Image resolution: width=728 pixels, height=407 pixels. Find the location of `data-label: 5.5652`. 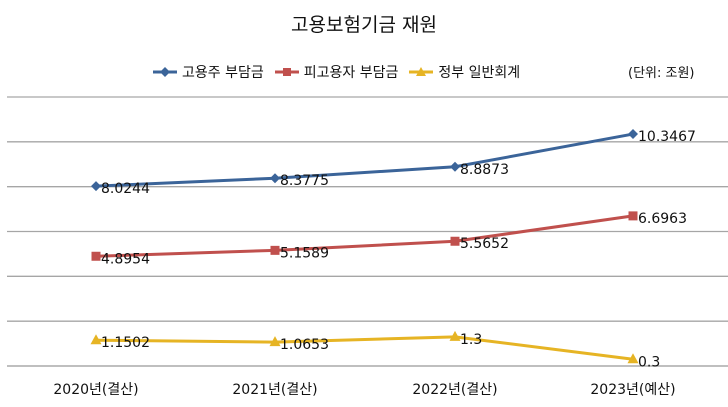

data-label: 5.5652 is located at coordinates (484, 244).